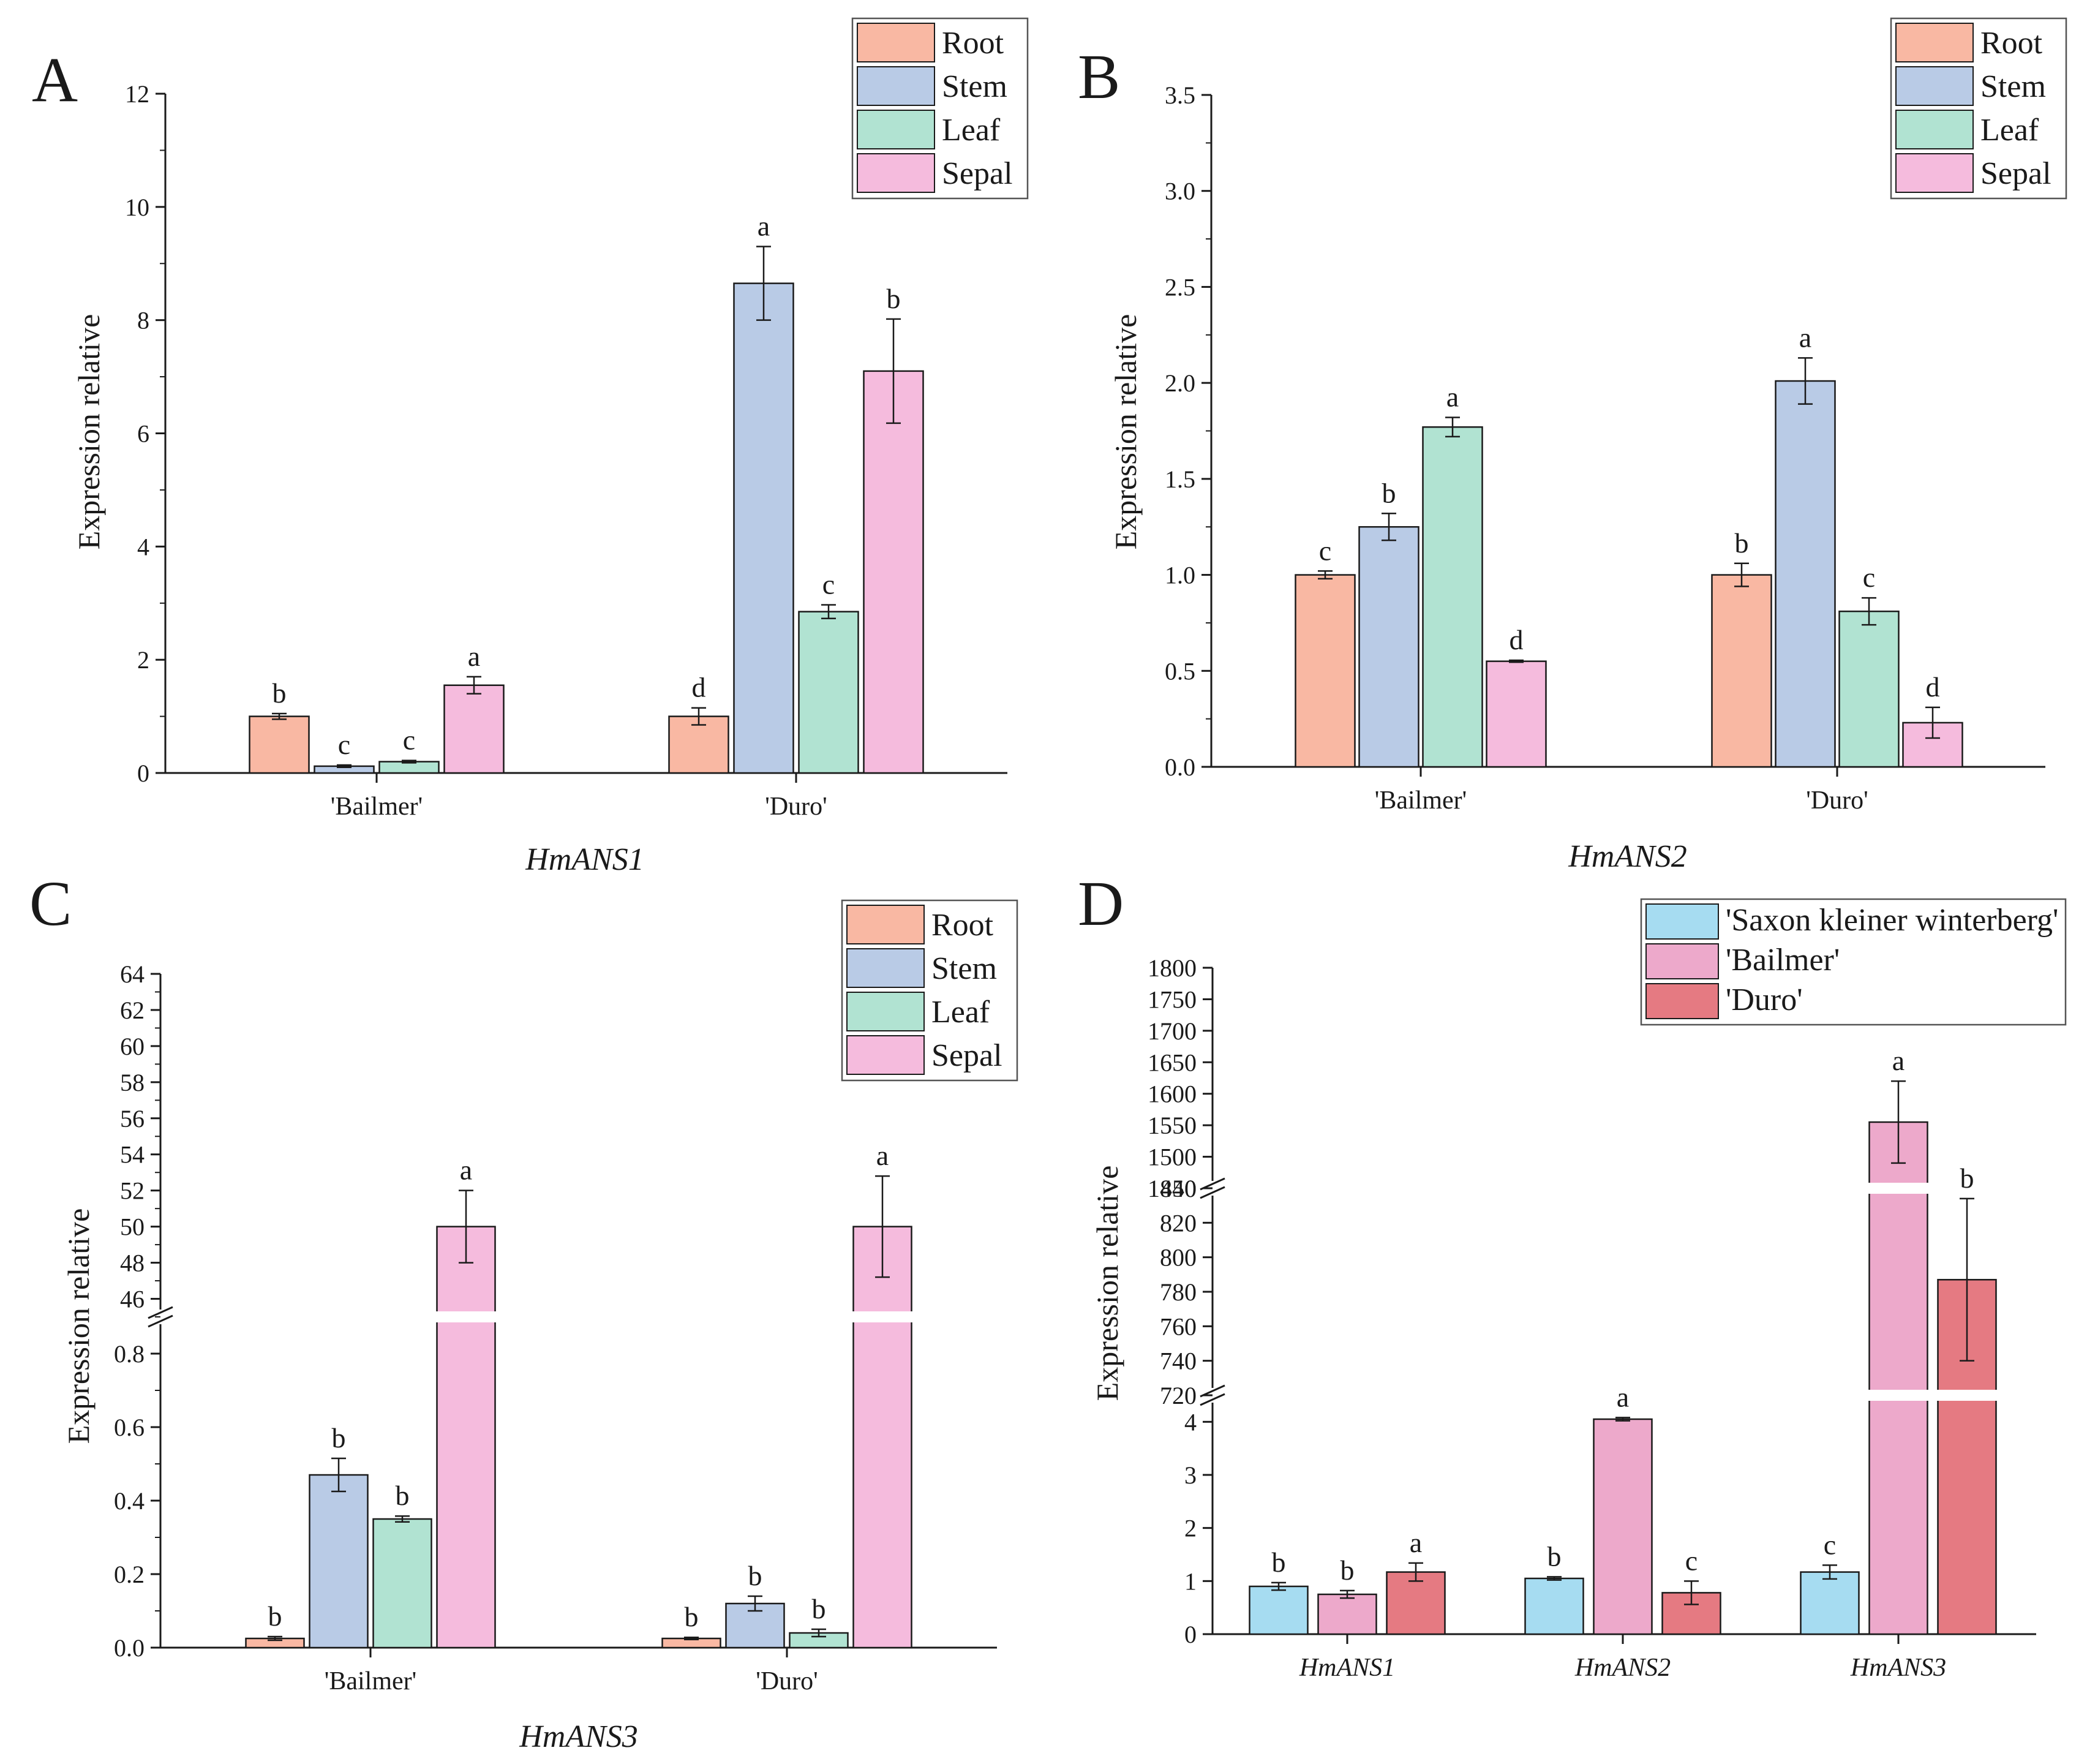  I want to click on panel-b-gene-title: HmANS2, so click(1628, 857).